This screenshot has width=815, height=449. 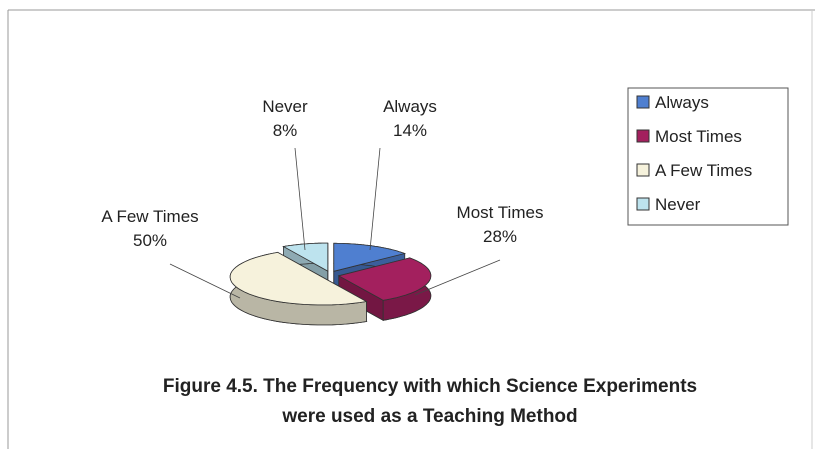 I want to click on legend-box, so click(x=708, y=156).